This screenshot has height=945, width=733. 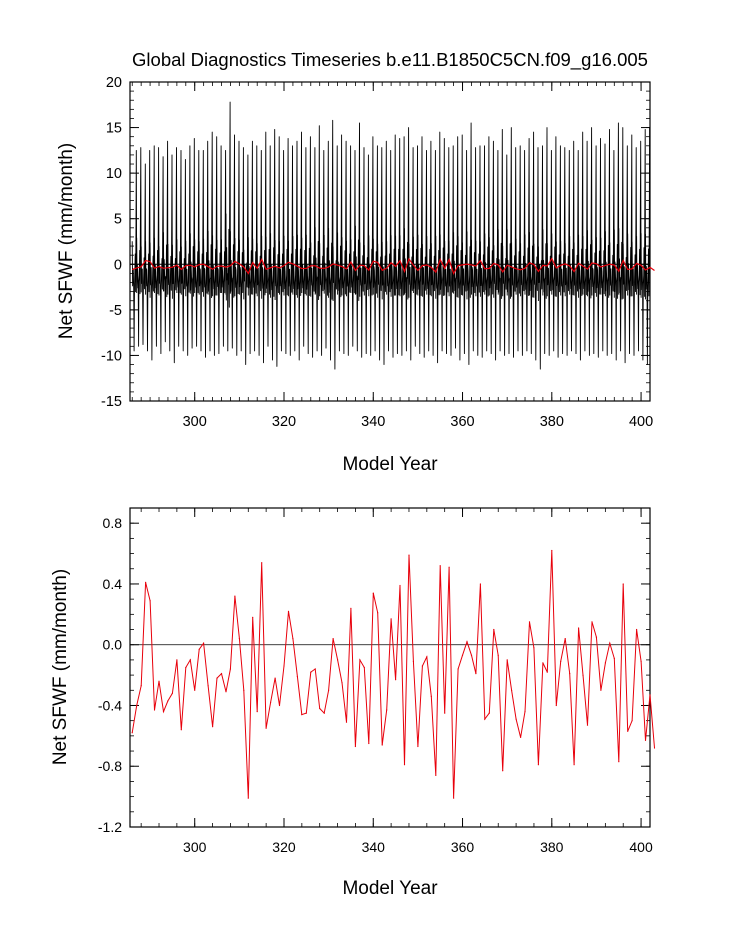 What do you see at coordinates (284, 422) in the screenshot?
I see `x-tick-label: 320` at bounding box center [284, 422].